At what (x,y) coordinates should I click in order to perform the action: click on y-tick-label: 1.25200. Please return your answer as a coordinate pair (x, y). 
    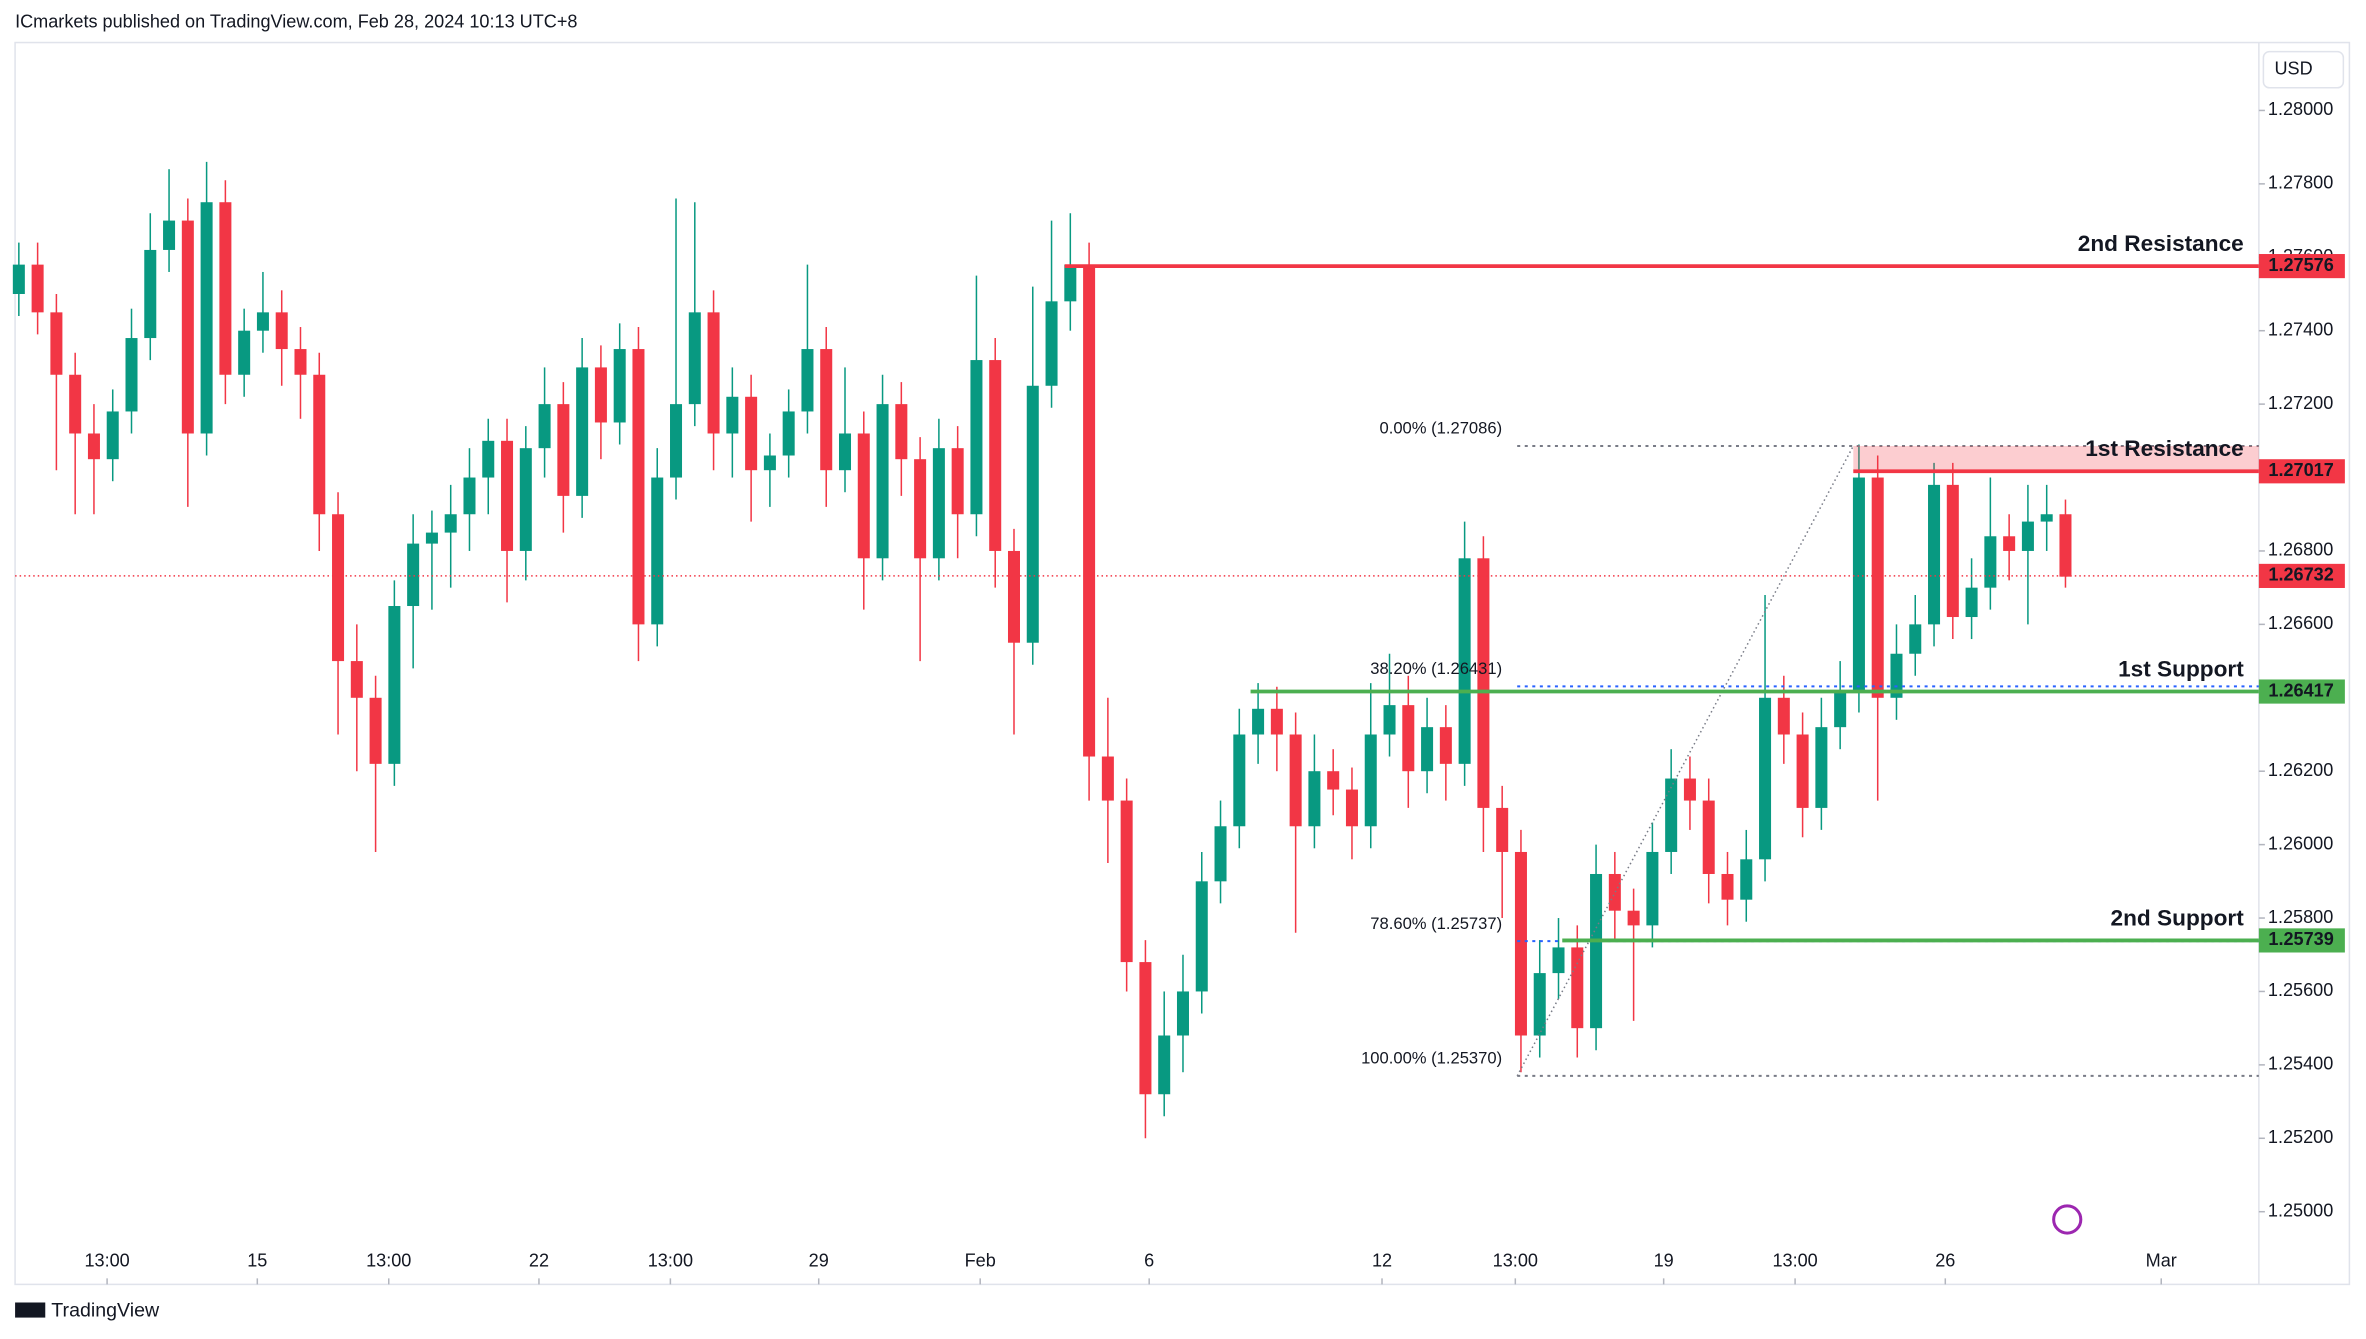
    Looking at the image, I should click on (2300, 1137).